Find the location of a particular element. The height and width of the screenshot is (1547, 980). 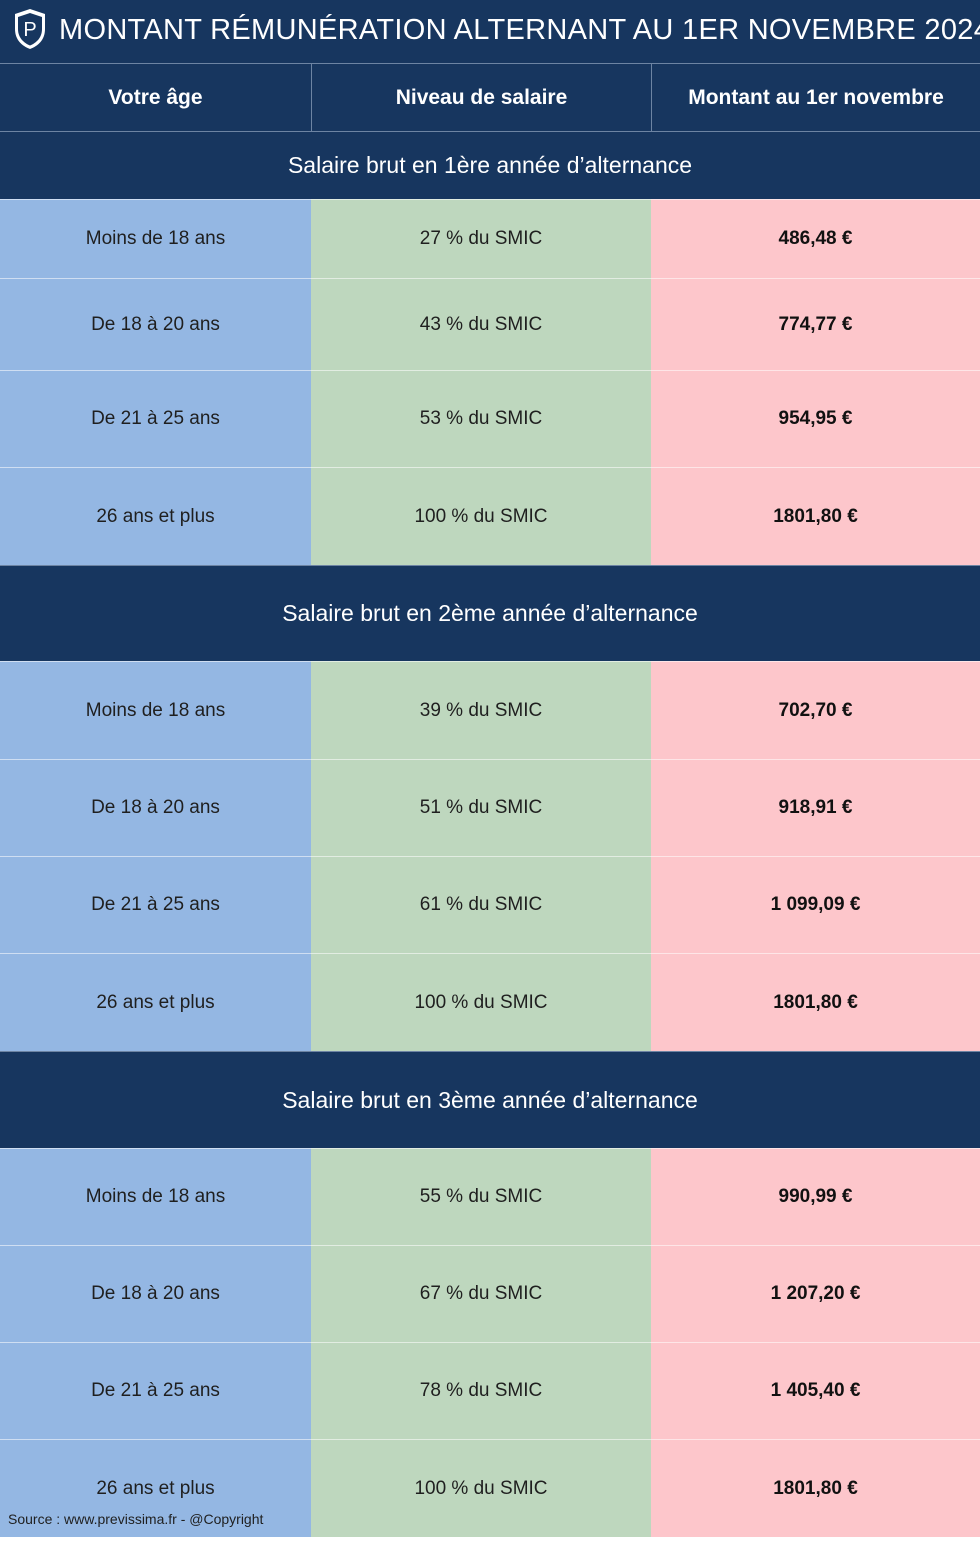

table-row: De 18 à 20 ans 51 % du SMIC 918,91 € is located at coordinates (490, 807).